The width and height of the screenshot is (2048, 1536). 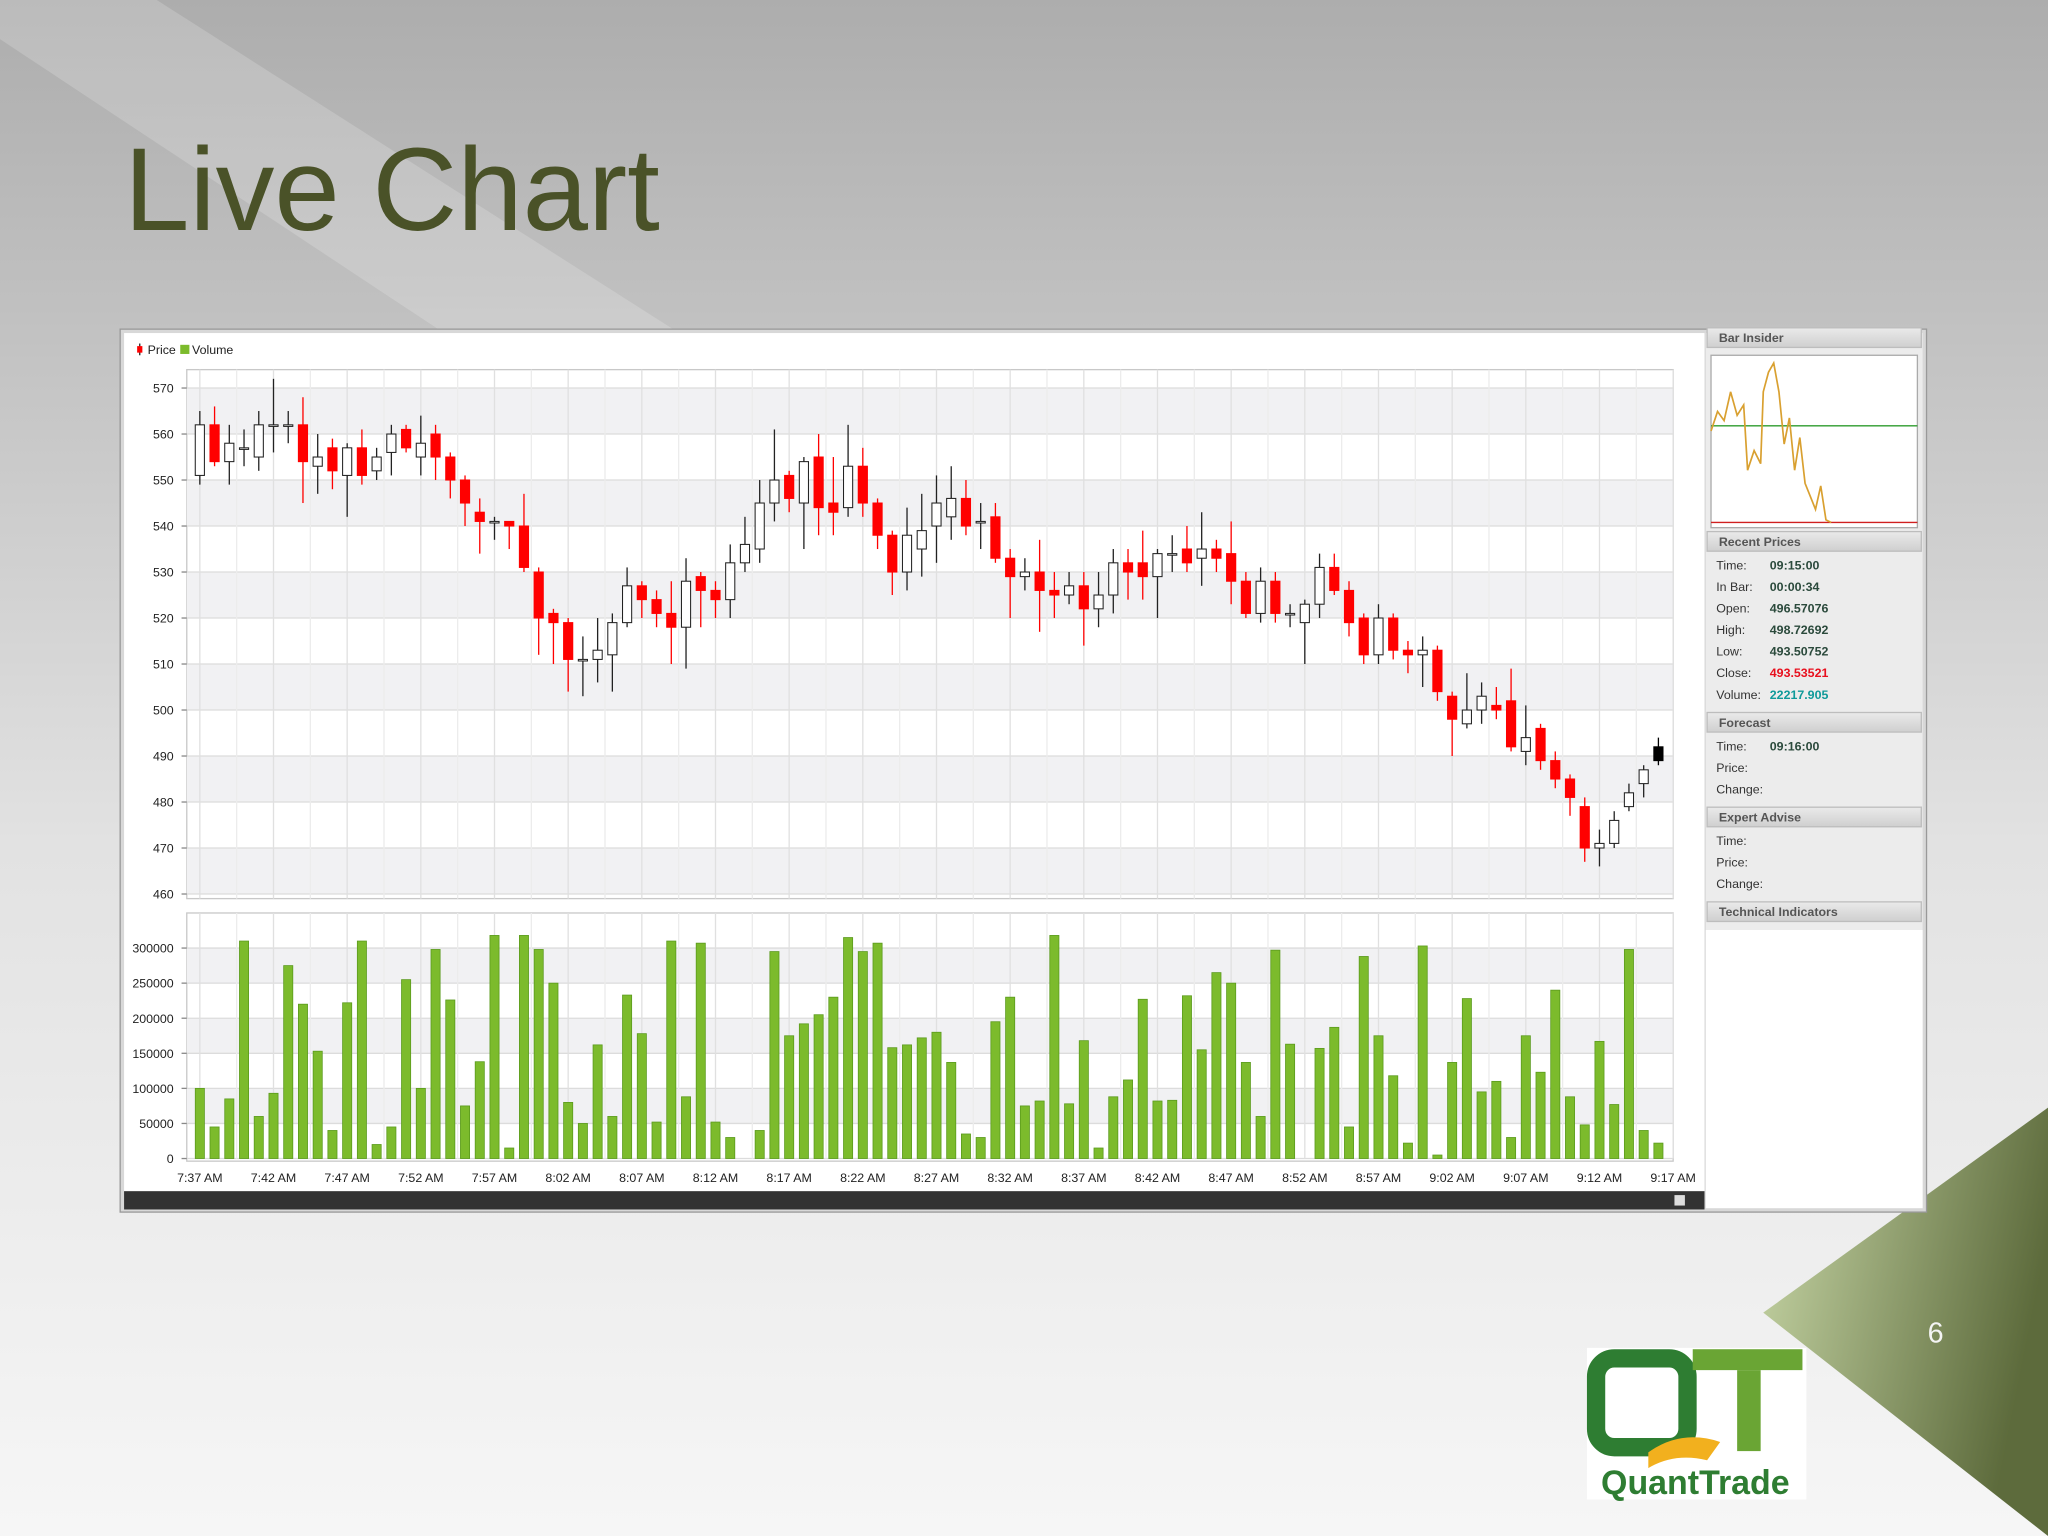 What do you see at coordinates (1778, 912) in the screenshot?
I see `panel-header-label: Technical Indicators` at bounding box center [1778, 912].